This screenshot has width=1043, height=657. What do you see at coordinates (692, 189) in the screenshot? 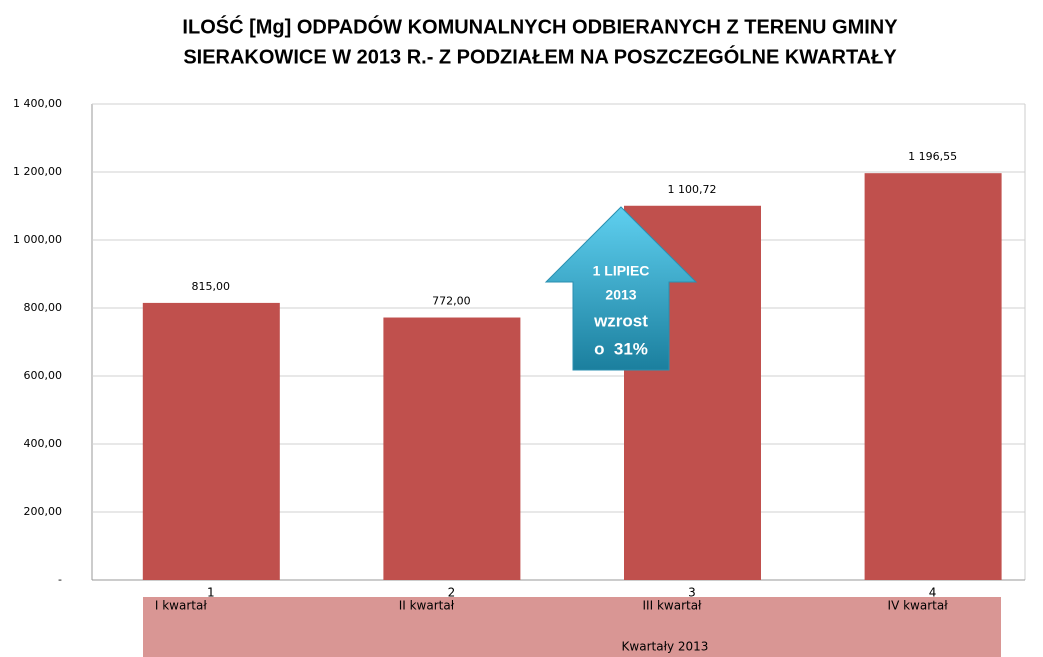
I see `data-label: 1 100,72` at bounding box center [692, 189].